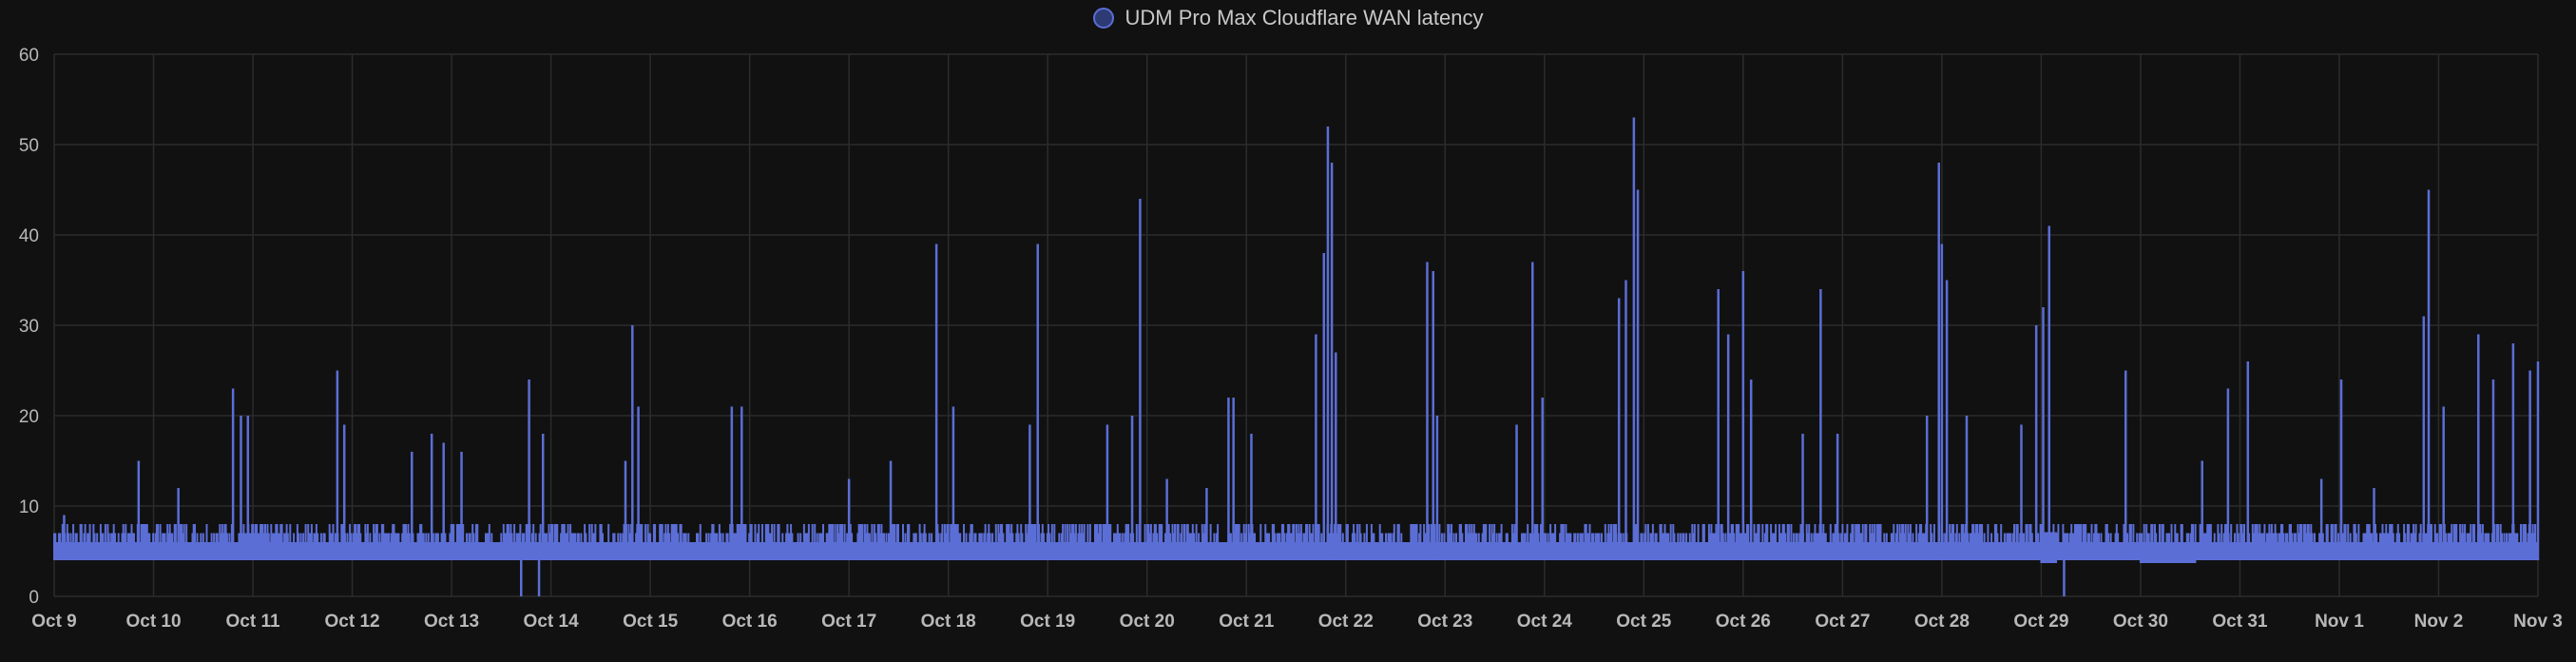 The image size is (2576, 662). Describe the element at coordinates (1942, 622) in the screenshot. I see `x-tick-label: Oct 28` at that location.